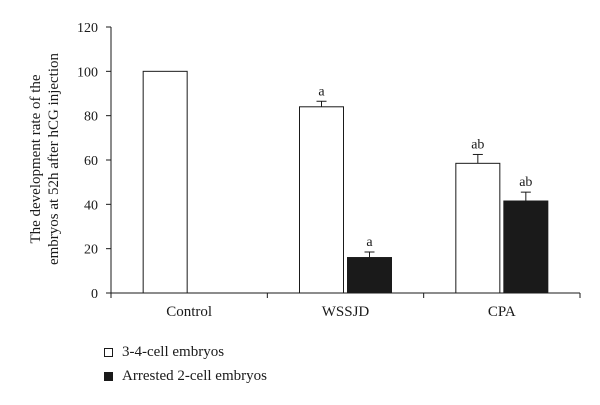 Image resolution: width=600 pixels, height=405 pixels. Describe the element at coordinates (87, 72) in the screenshot. I see `y-tick-label: 100` at that location.